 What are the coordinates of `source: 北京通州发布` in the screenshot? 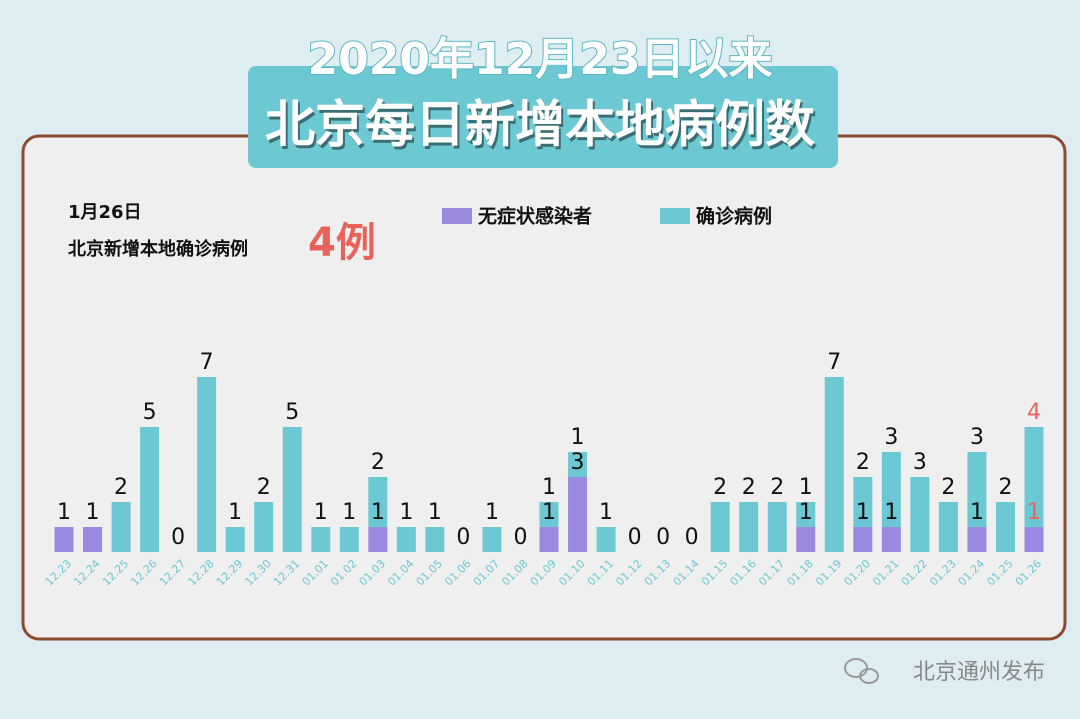 It's located at (979, 672).